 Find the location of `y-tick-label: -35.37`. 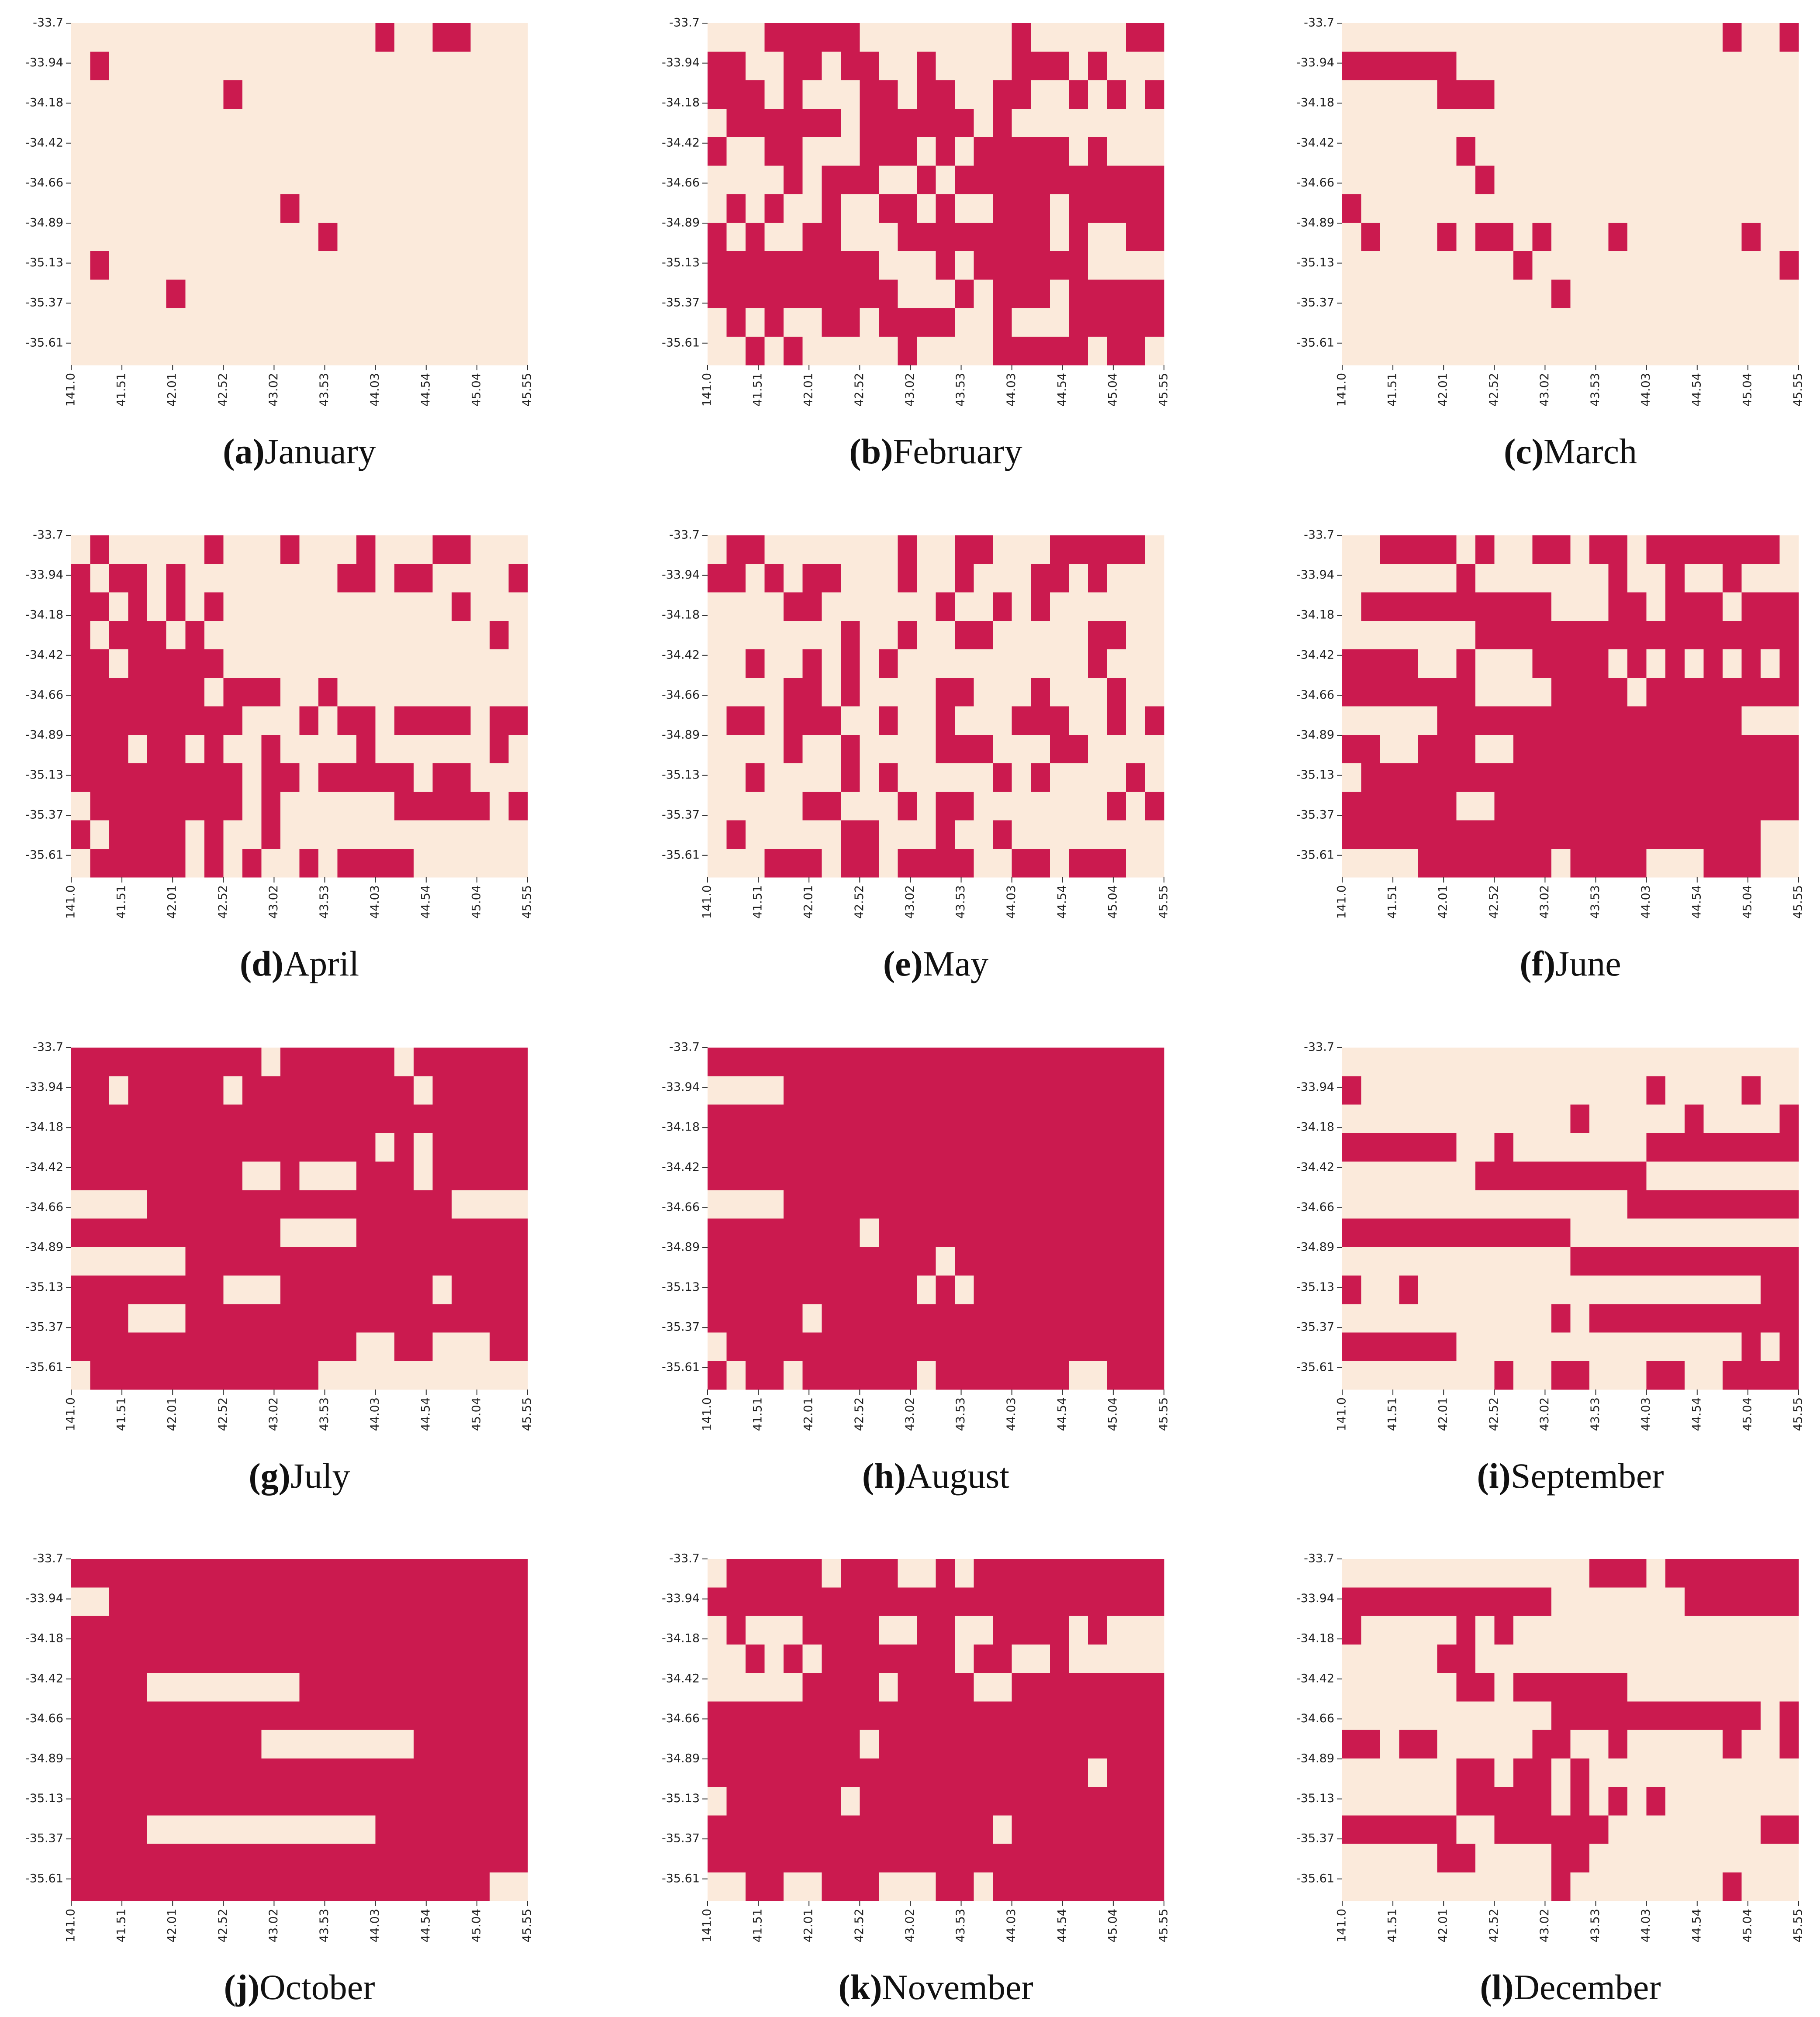

y-tick-label: -35.37 is located at coordinates (1315, 1838).